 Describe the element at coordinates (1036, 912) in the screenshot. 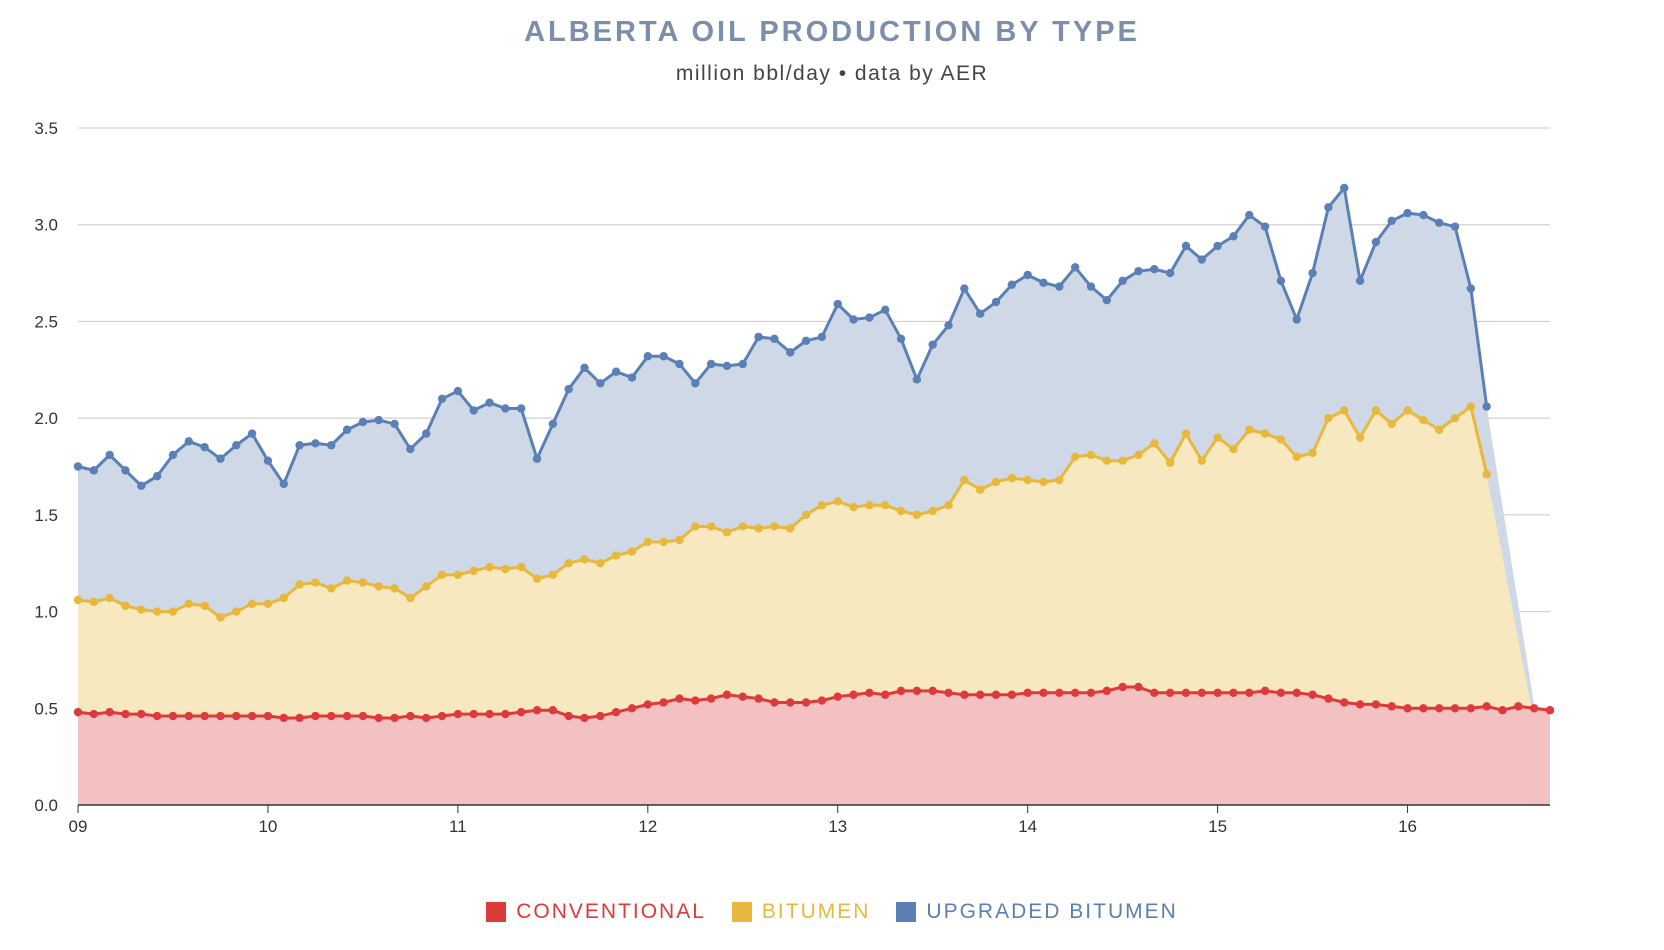

I see `legend-item-upgraded-bitumen: UPGRADED BITUMEN` at that location.